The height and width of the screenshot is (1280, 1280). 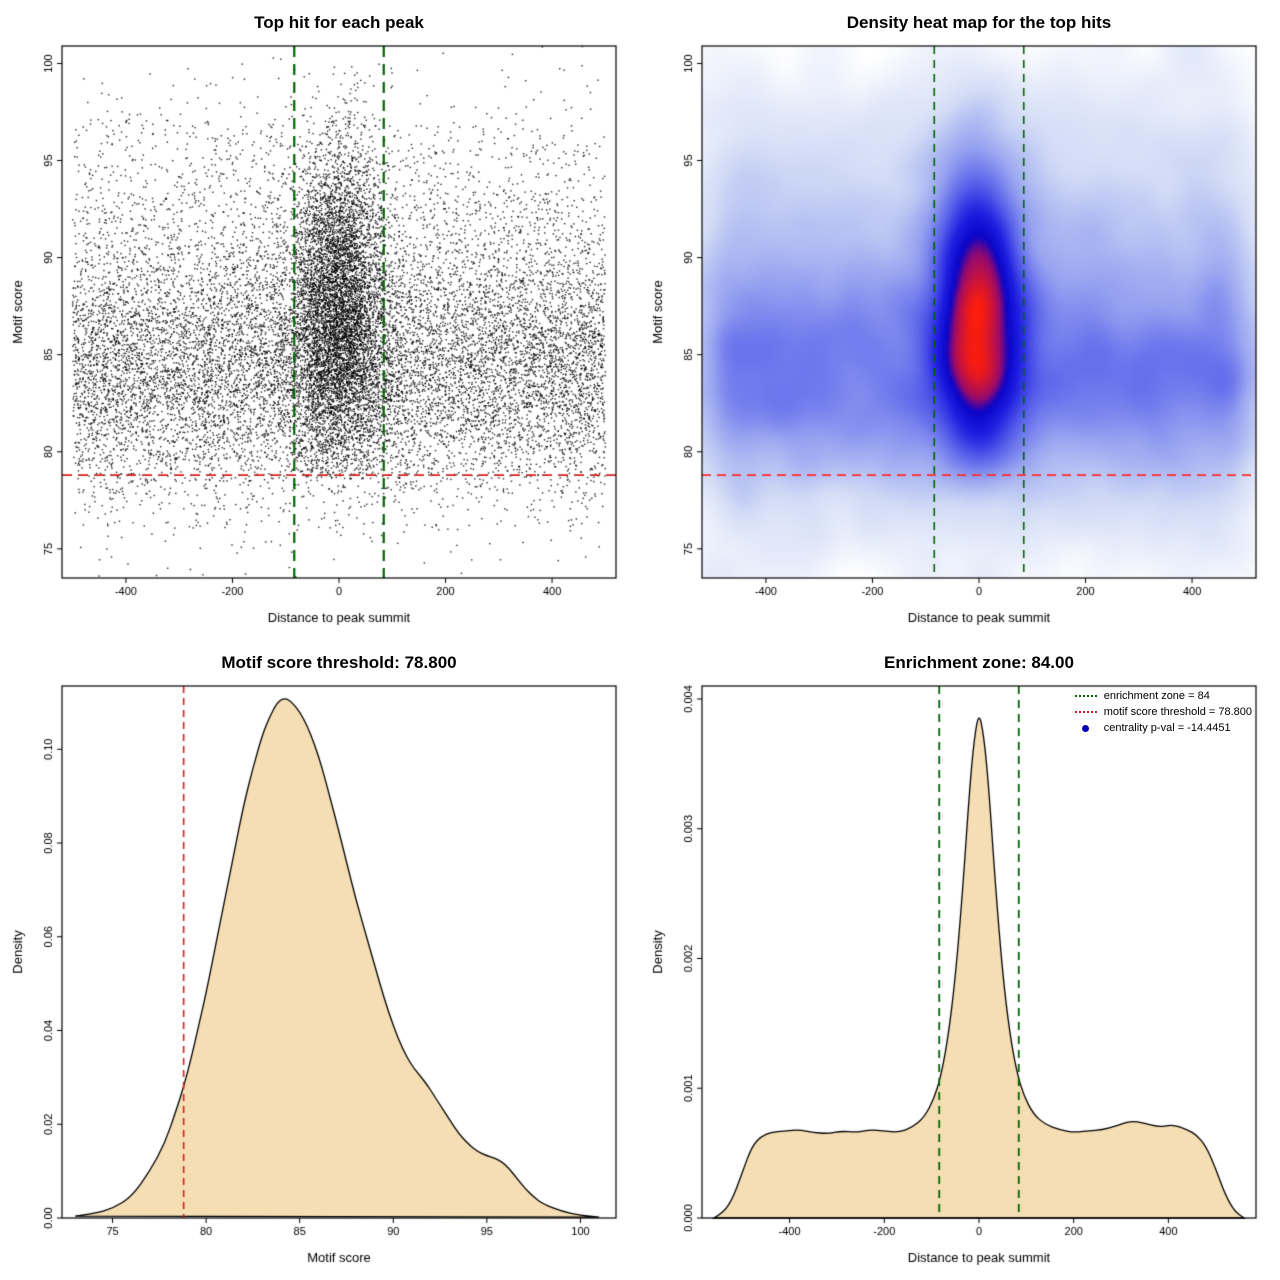 I want to click on centrality-pval-point-sample, so click(x=1085, y=728).